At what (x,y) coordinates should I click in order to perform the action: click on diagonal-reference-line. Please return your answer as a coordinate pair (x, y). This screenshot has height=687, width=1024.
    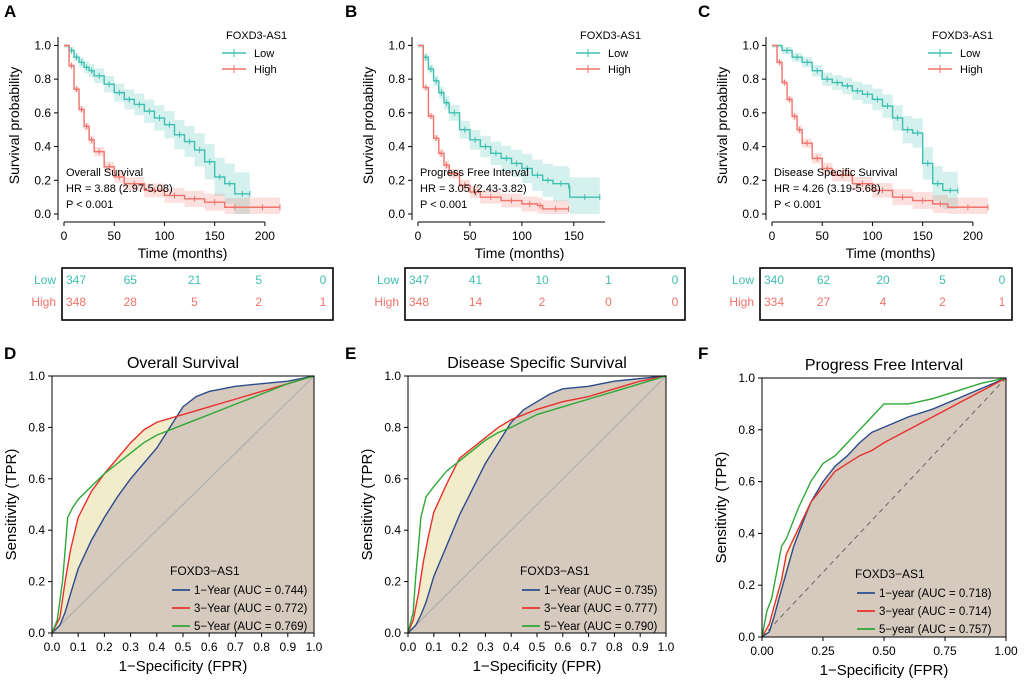
    Looking at the image, I should click on (183, 504).